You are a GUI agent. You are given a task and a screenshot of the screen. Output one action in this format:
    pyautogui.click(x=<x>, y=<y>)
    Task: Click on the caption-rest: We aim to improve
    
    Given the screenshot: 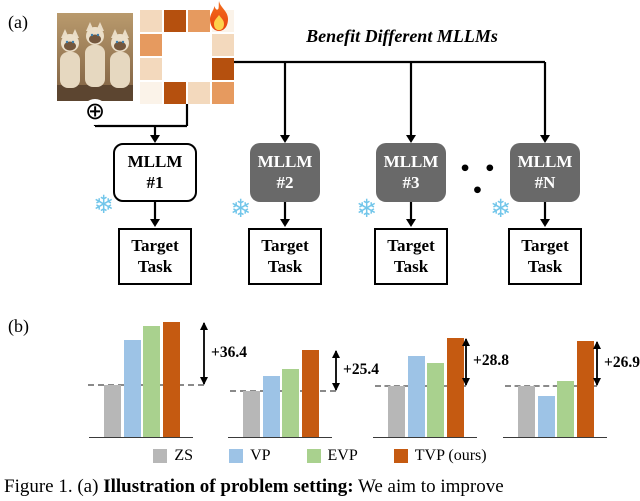 What is the action you would take?
    pyautogui.click(x=428, y=486)
    